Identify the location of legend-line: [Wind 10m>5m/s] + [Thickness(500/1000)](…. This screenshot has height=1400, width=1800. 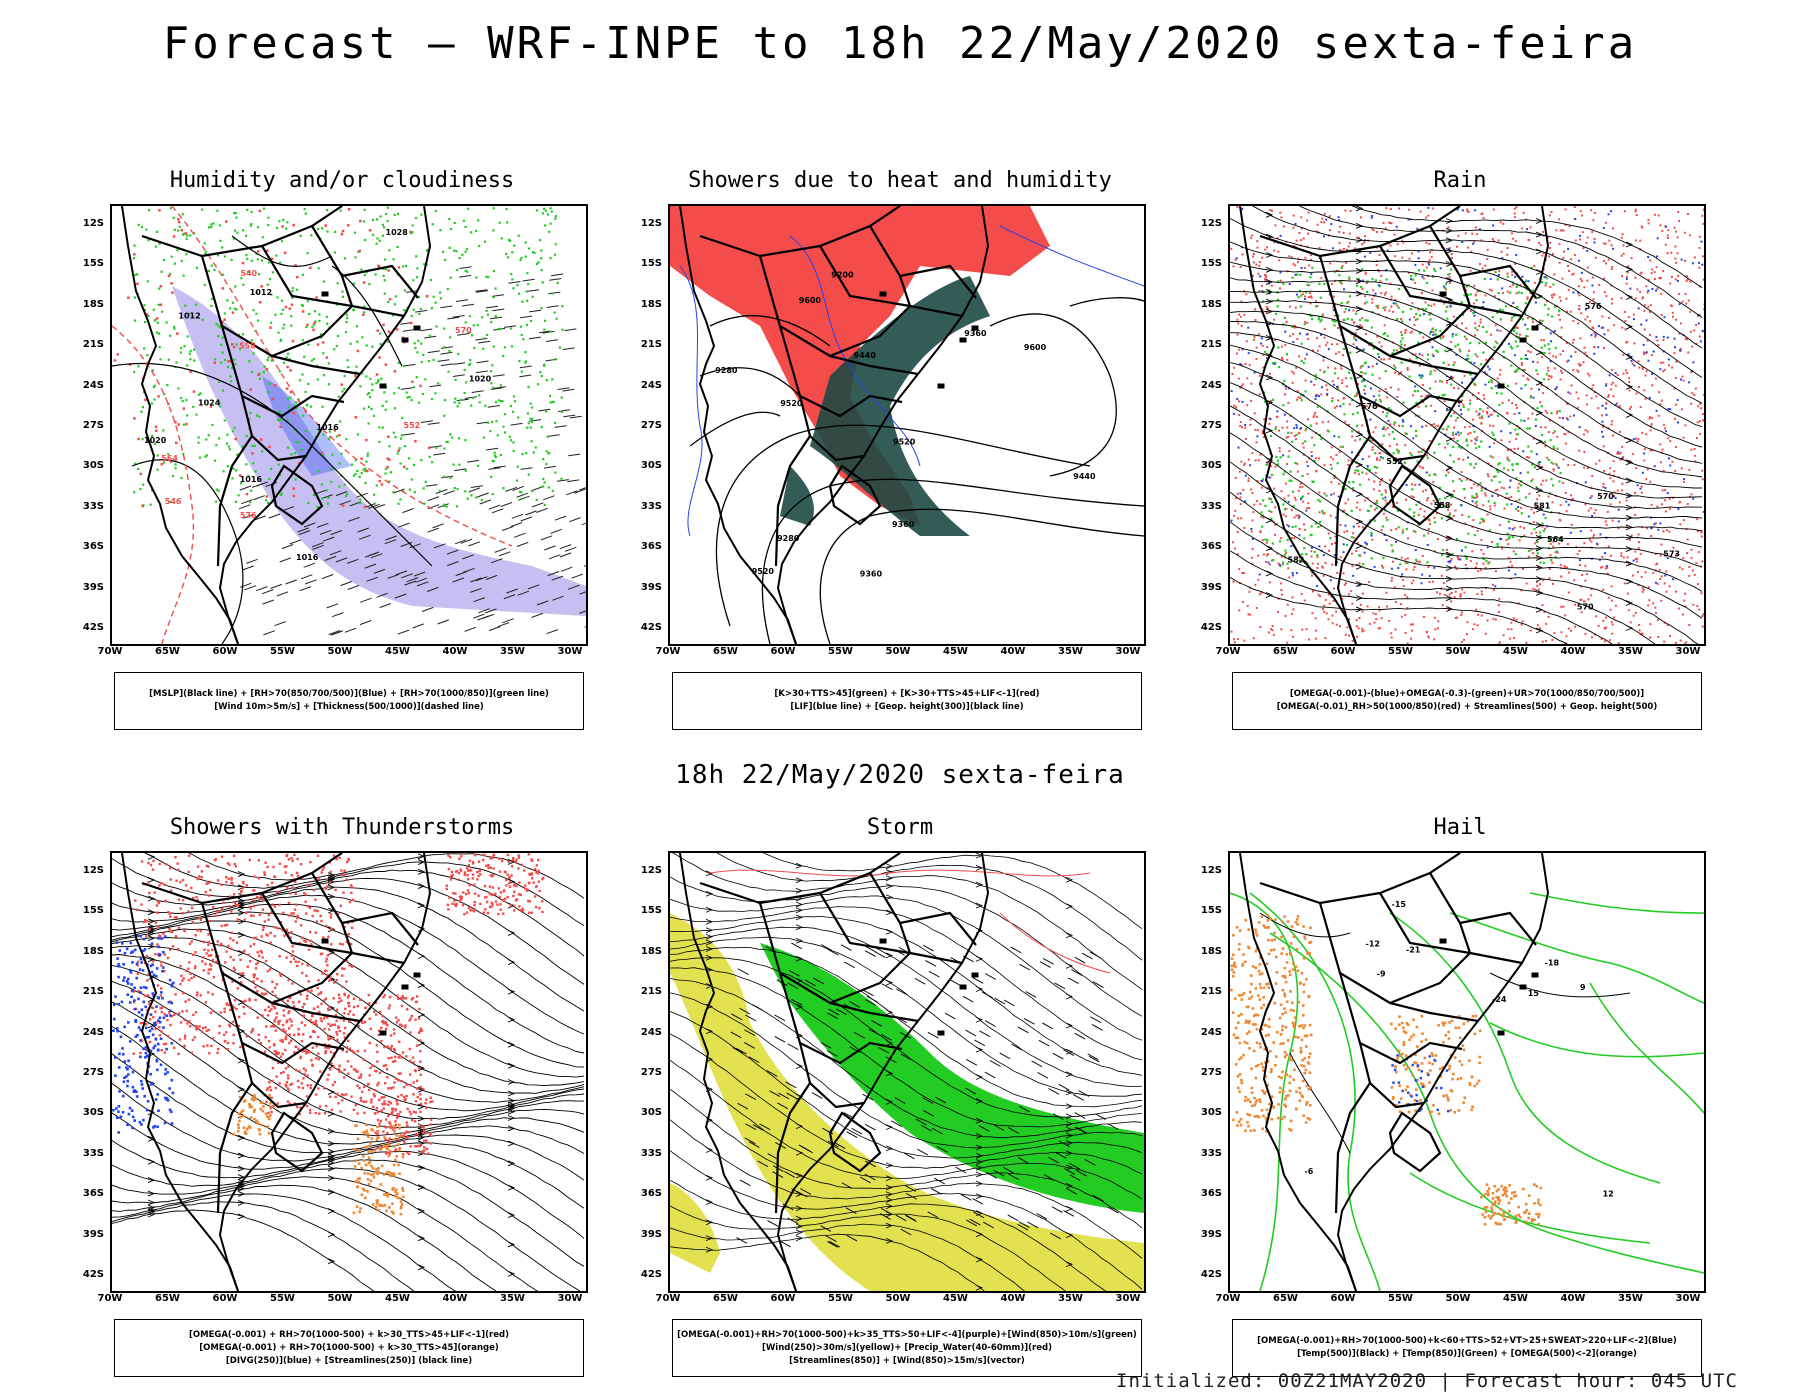
(349, 707).